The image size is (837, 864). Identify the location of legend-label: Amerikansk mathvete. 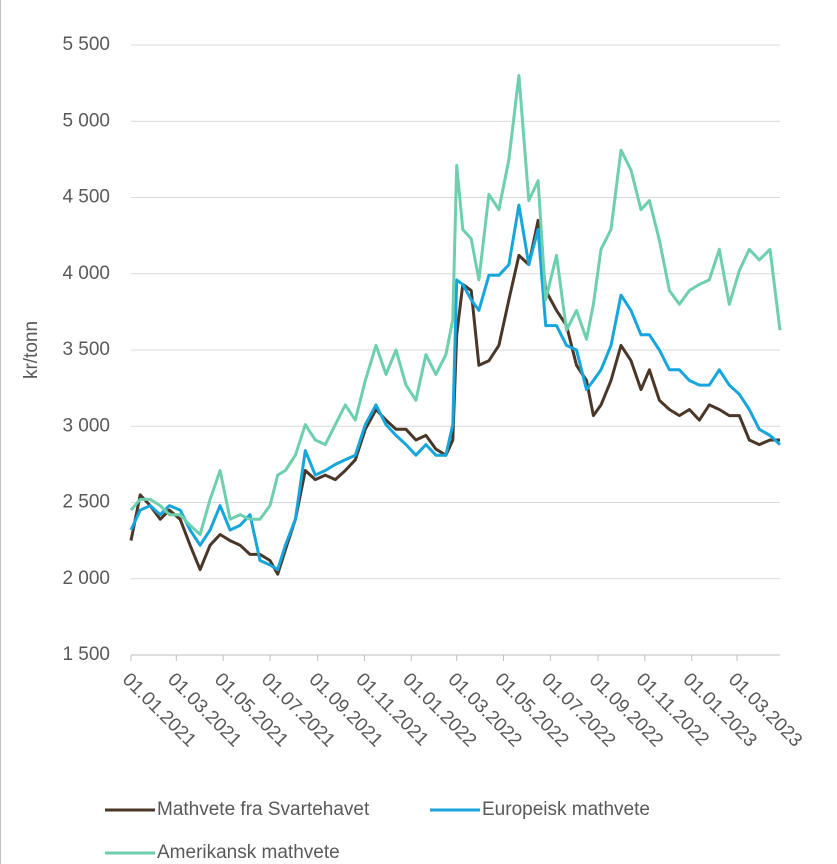
(248, 852).